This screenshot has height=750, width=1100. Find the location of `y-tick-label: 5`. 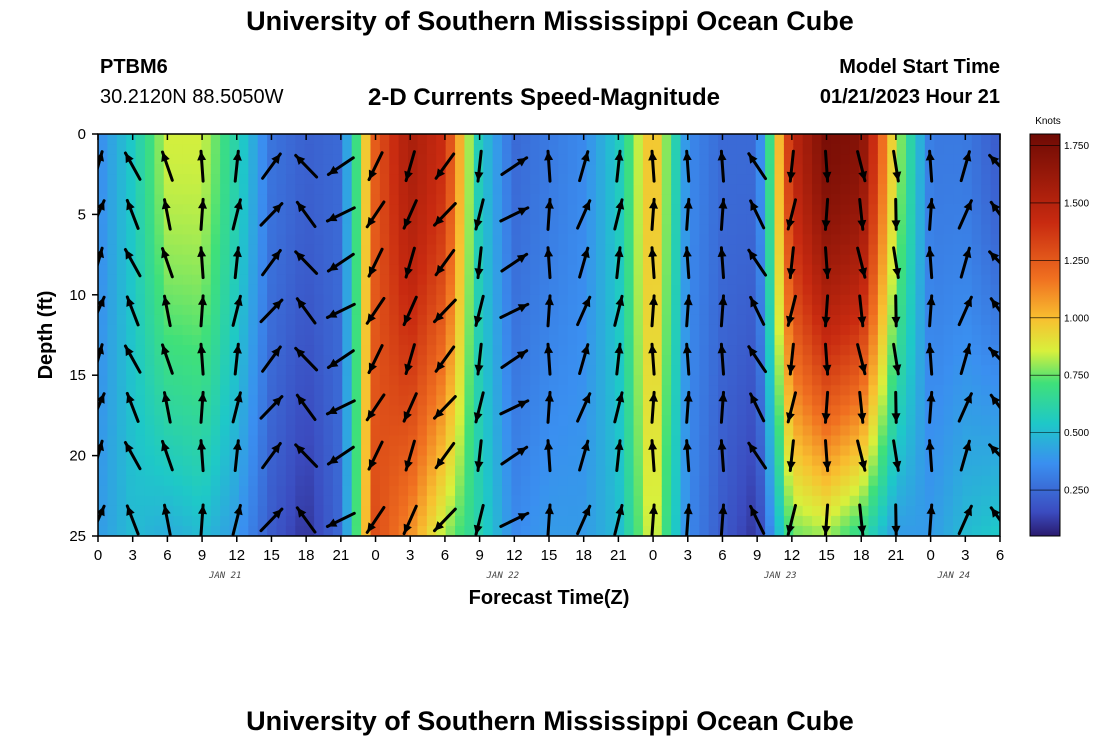

y-tick-label: 5 is located at coordinates (82, 214).